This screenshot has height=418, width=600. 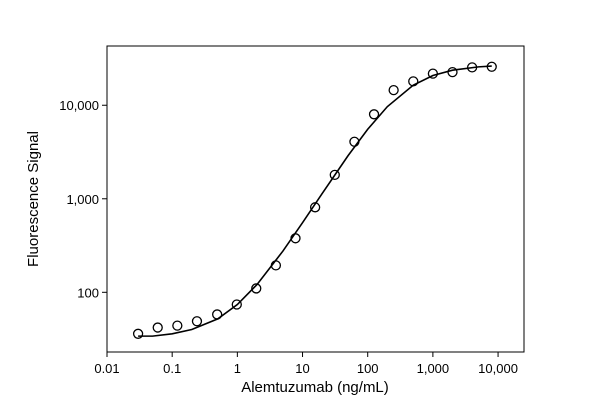 I want to click on x-tick-label: 0.1, so click(x=172, y=368).